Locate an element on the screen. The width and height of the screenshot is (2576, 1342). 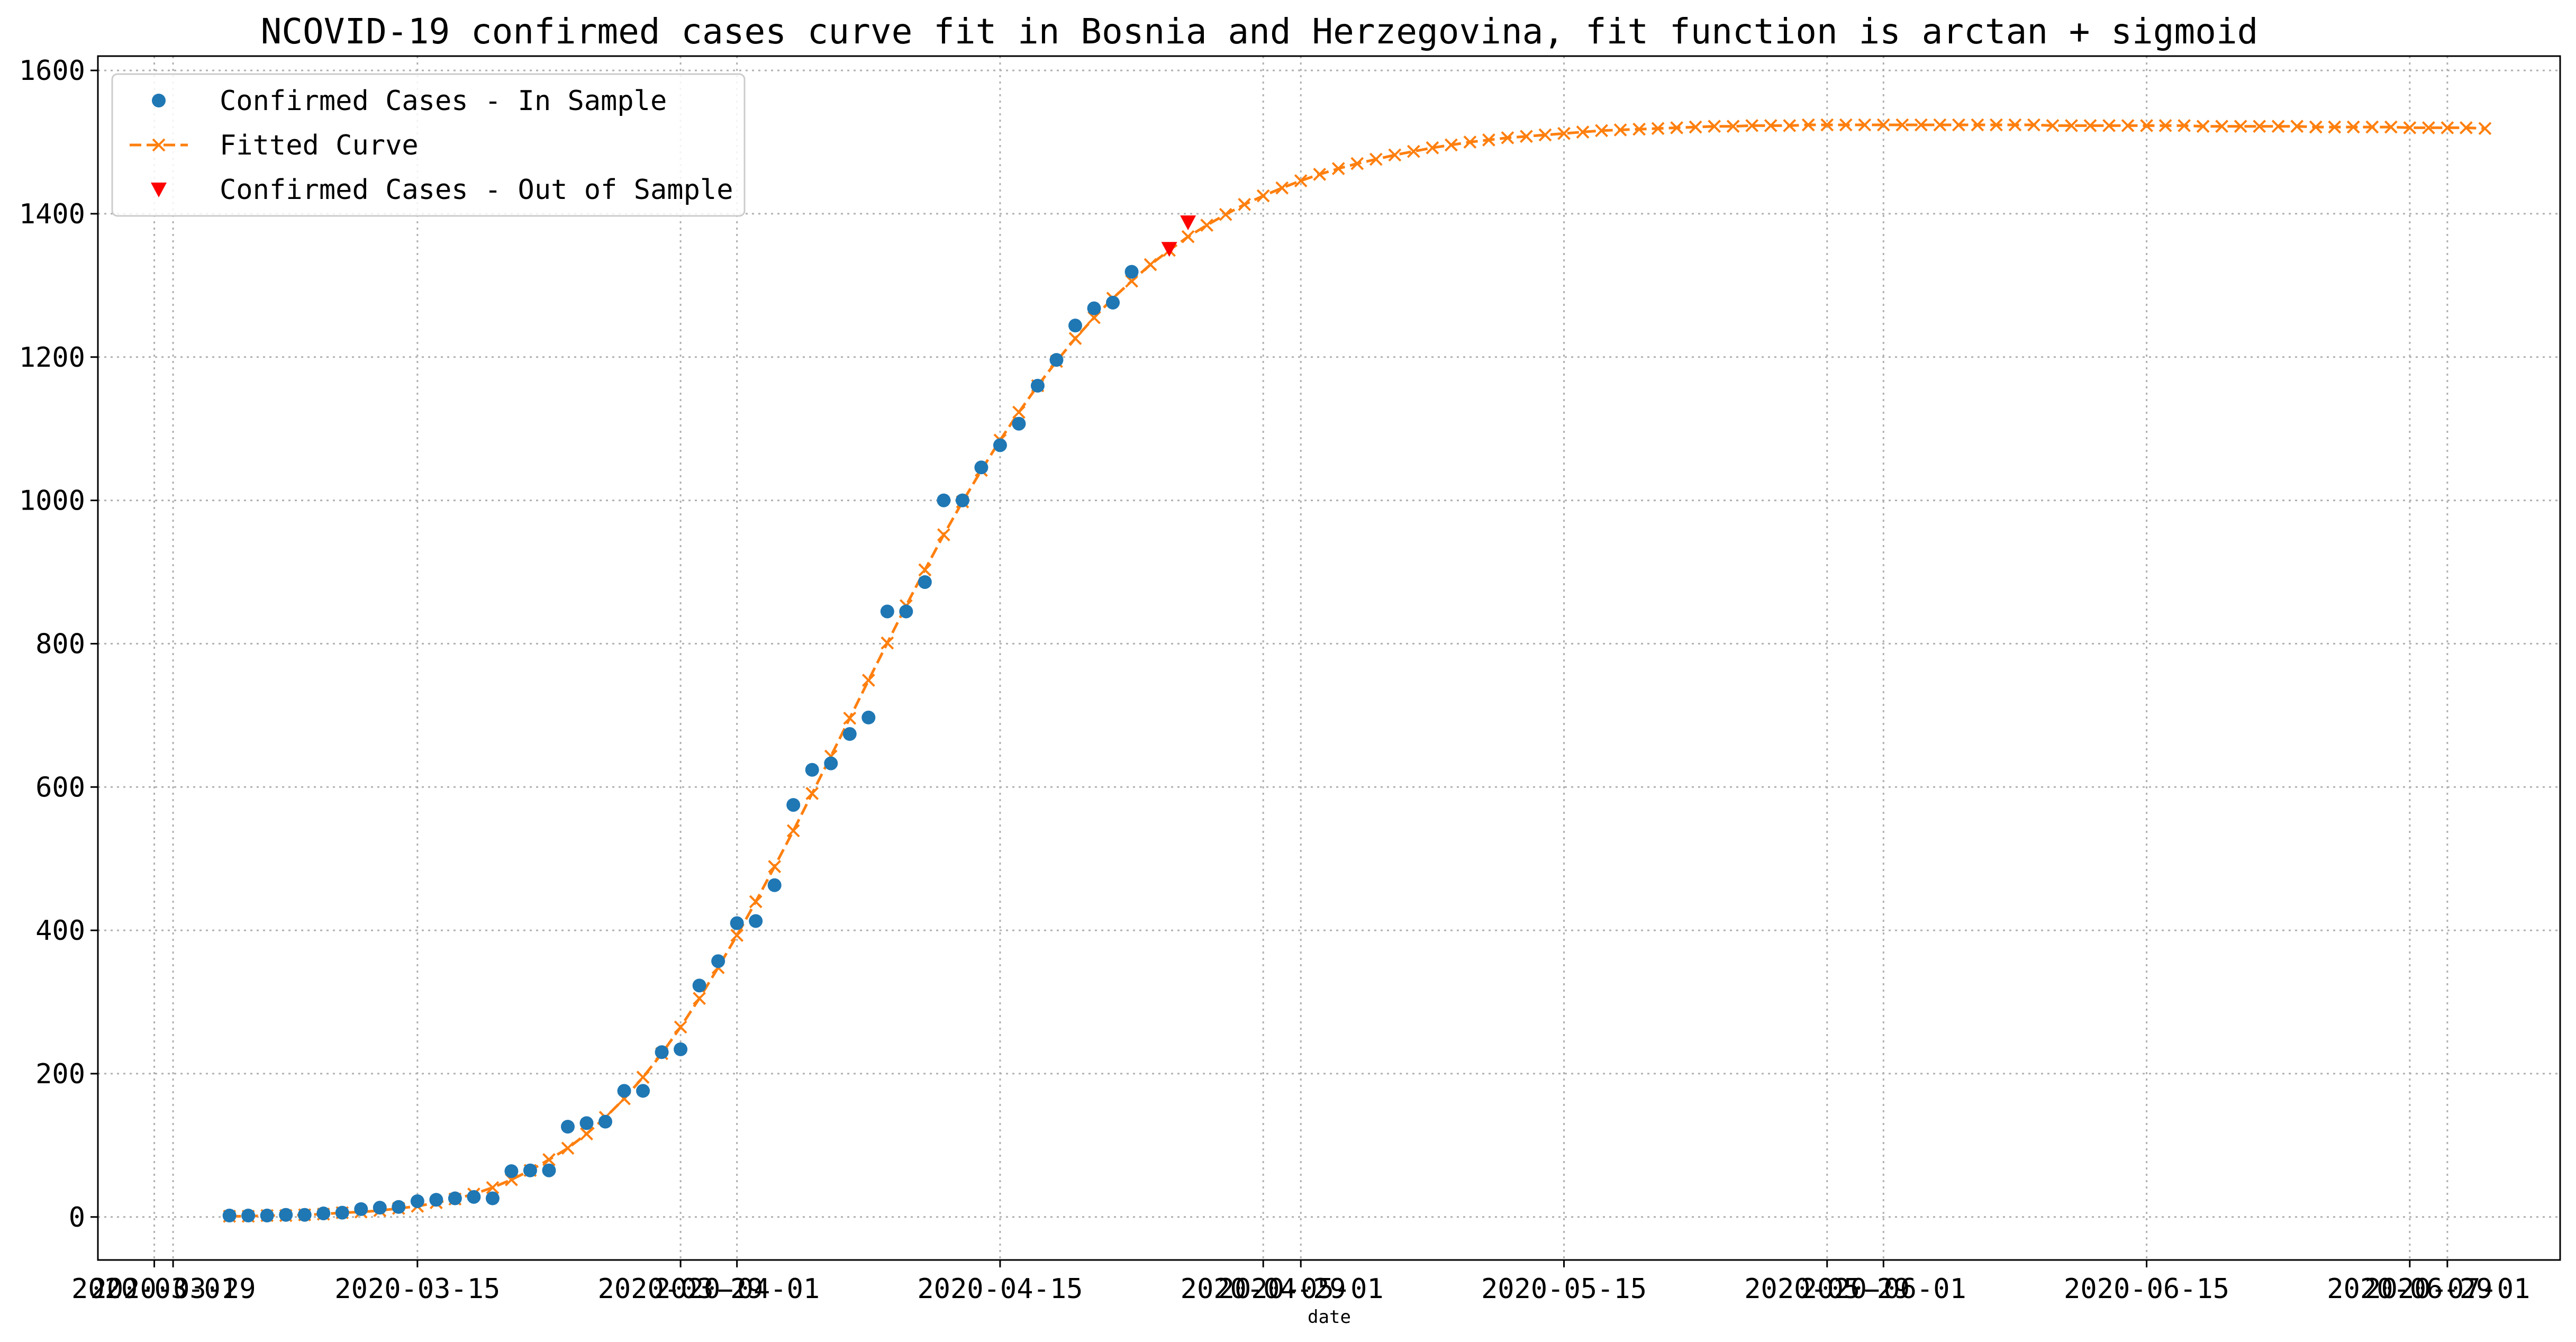
y-tick-label: 400 is located at coordinates (60, 931).